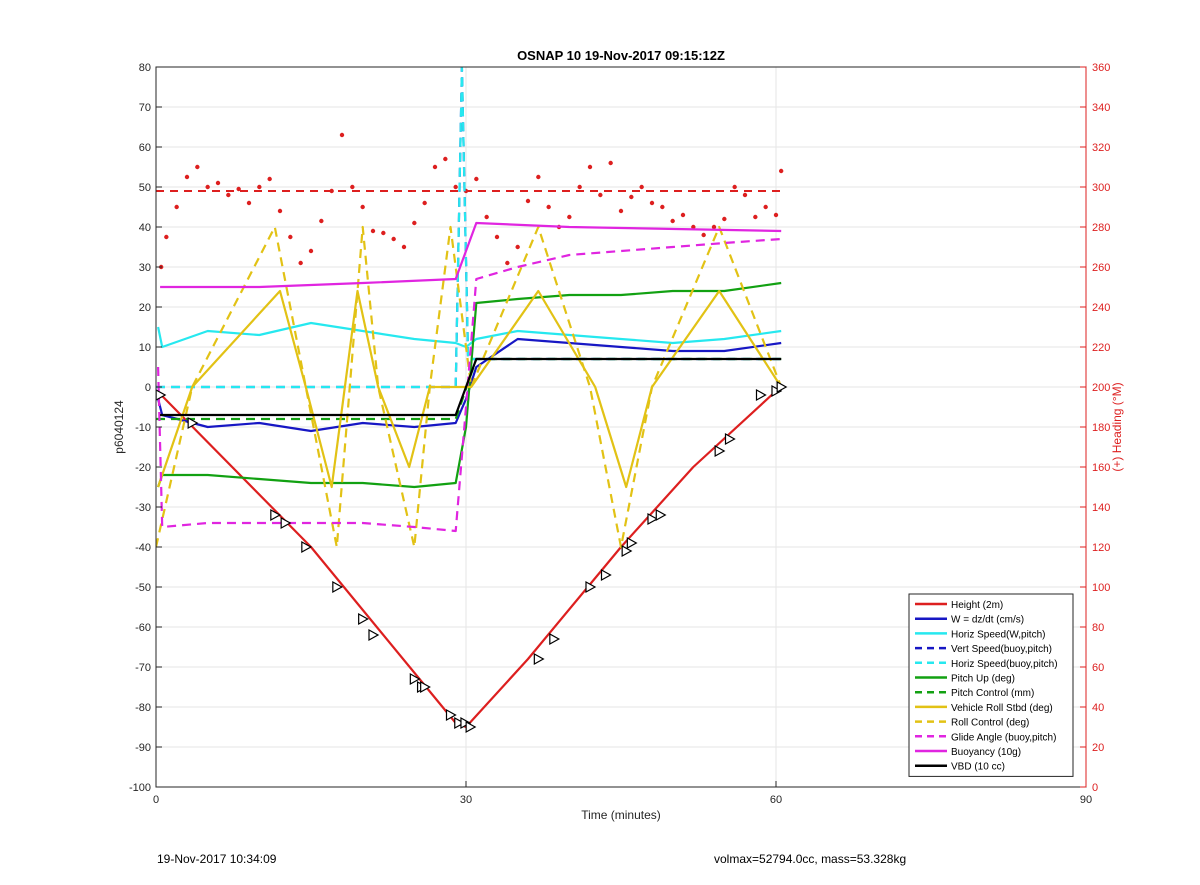  I want to click on legend-box, so click(991, 685).